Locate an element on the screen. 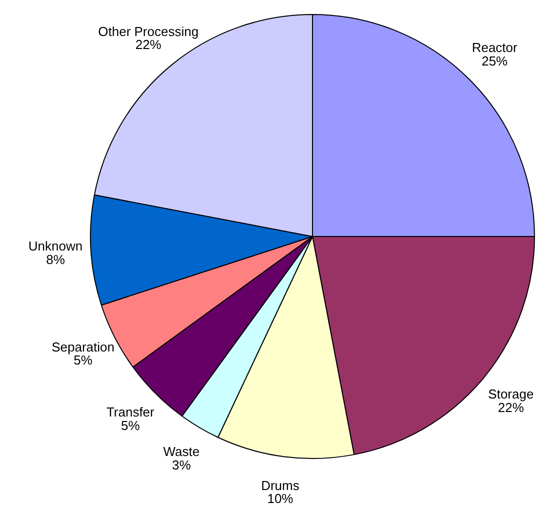 This screenshot has width=554, height=516. data-label: 22% is located at coordinates (148, 44).